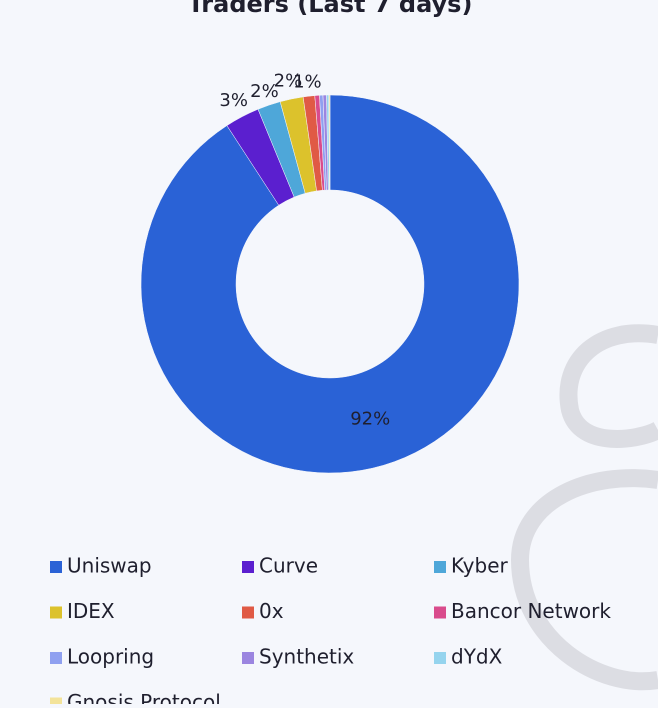 The height and width of the screenshot is (708, 658). What do you see at coordinates (479, 566) in the screenshot?
I see `legend-label: Kyber` at bounding box center [479, 566].